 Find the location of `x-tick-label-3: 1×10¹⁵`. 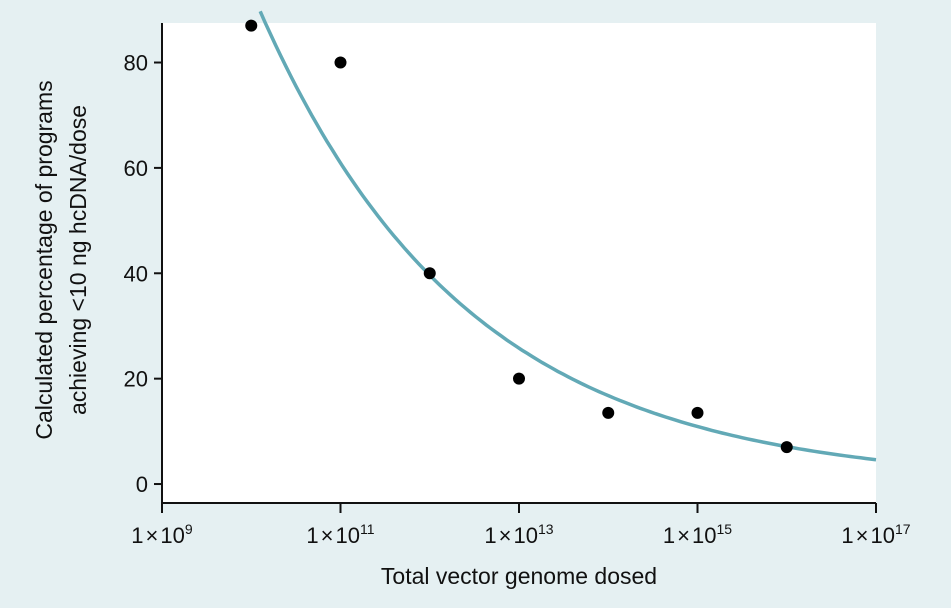

x-tick-label-3: 1×10¹⁵ is located at coordinates (697, 534).